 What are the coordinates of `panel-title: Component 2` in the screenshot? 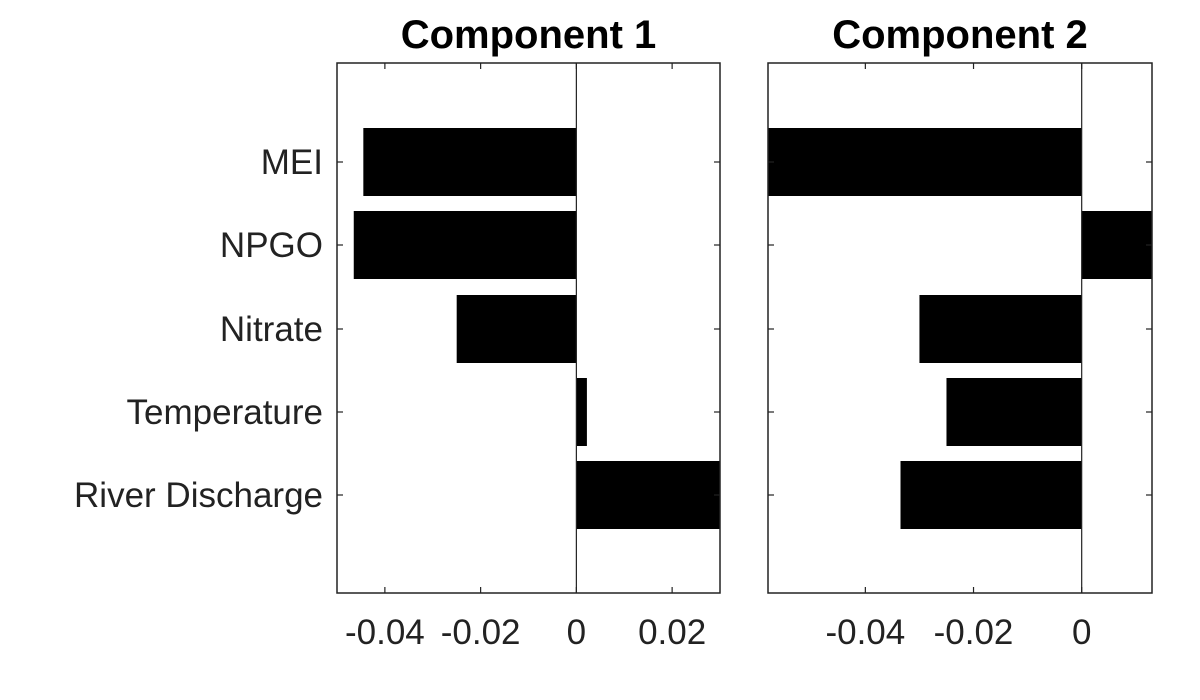 It's located at (960, 35).